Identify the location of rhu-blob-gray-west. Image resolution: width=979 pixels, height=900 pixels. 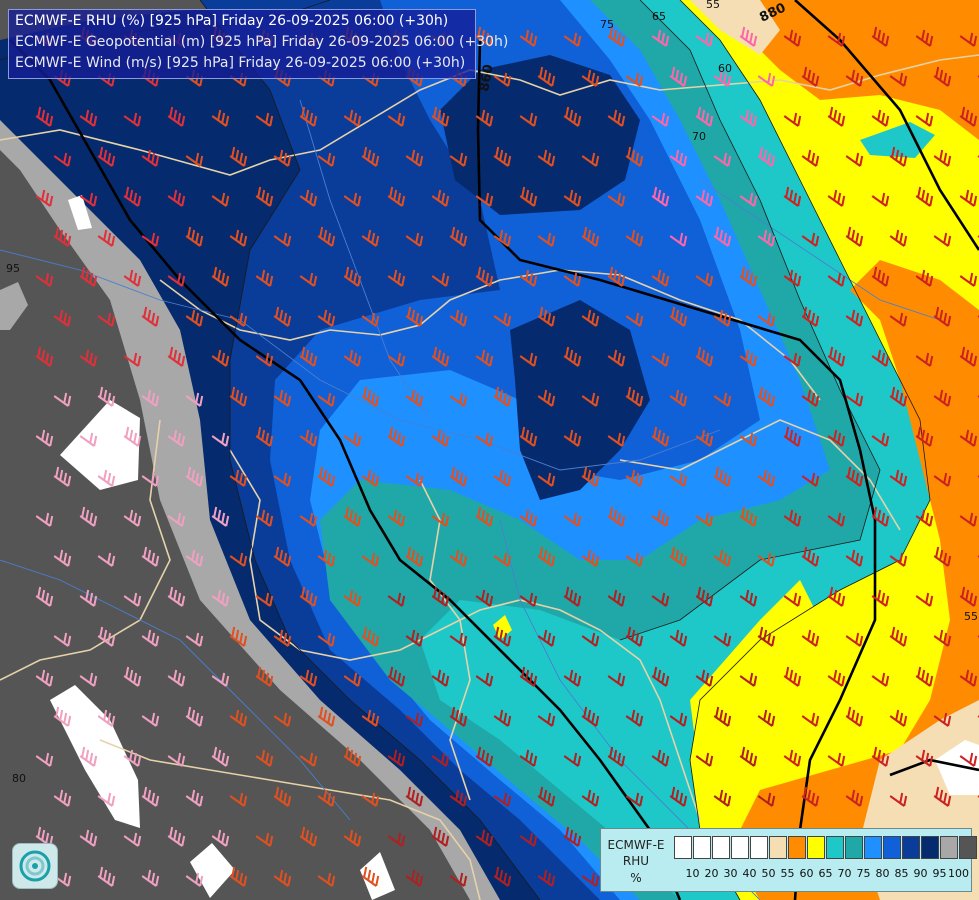
(14, 306).